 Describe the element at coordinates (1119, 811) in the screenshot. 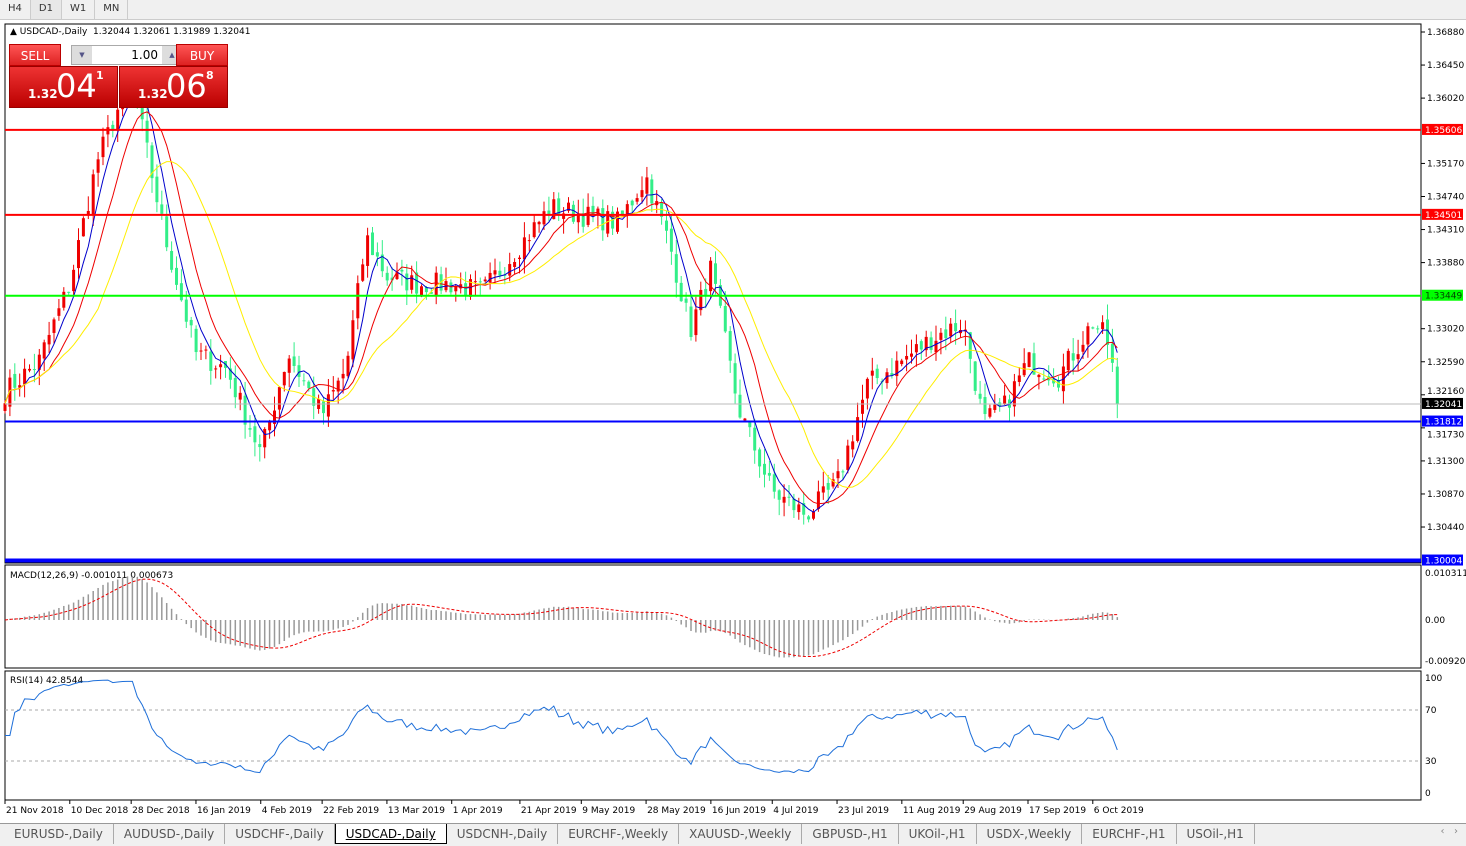

I see `date-tick-label: 6 Oct 2019` at that location.